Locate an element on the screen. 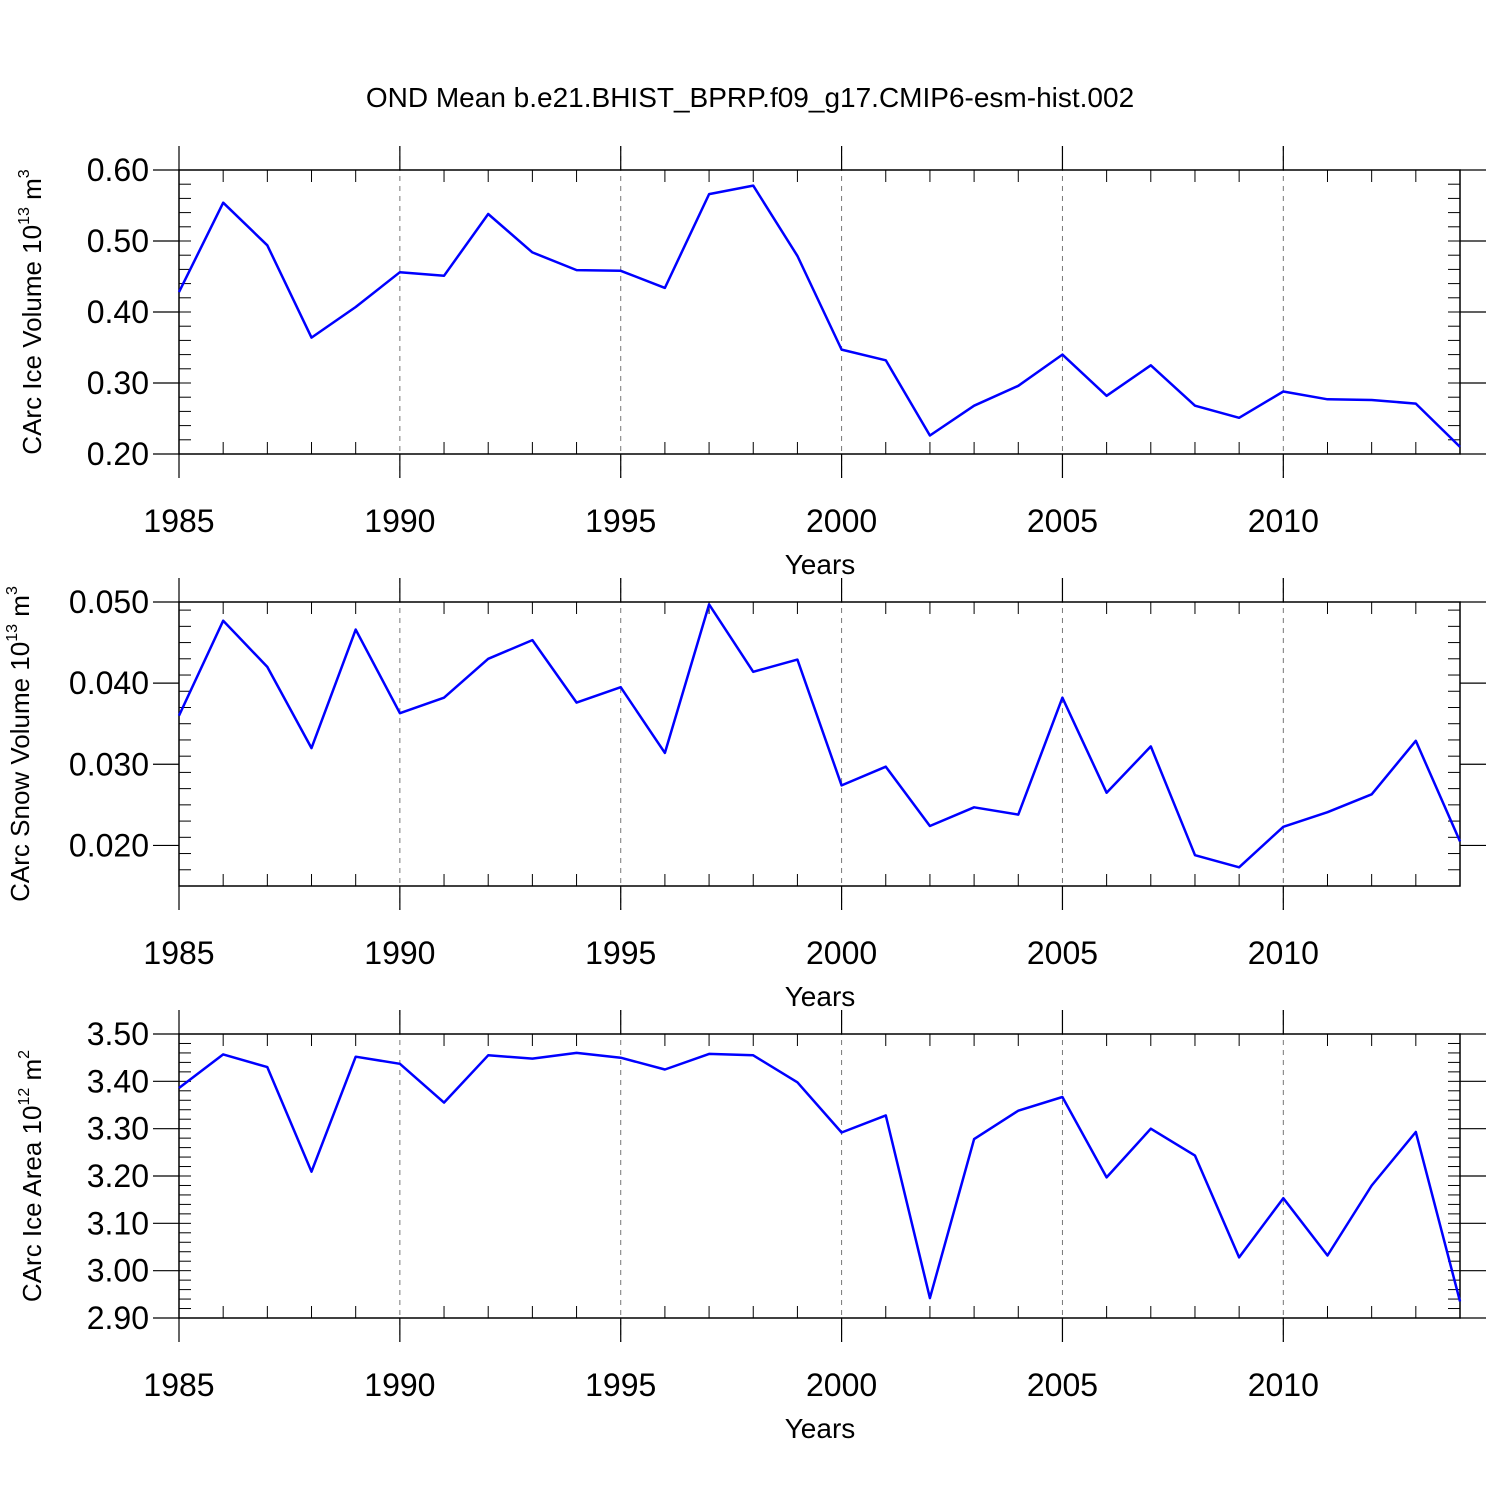 The width and height of the screenshot is (1500, 1500). y-axis-label: CArc Ice Area 1012 m2 is located at coordinates (31, 1176).